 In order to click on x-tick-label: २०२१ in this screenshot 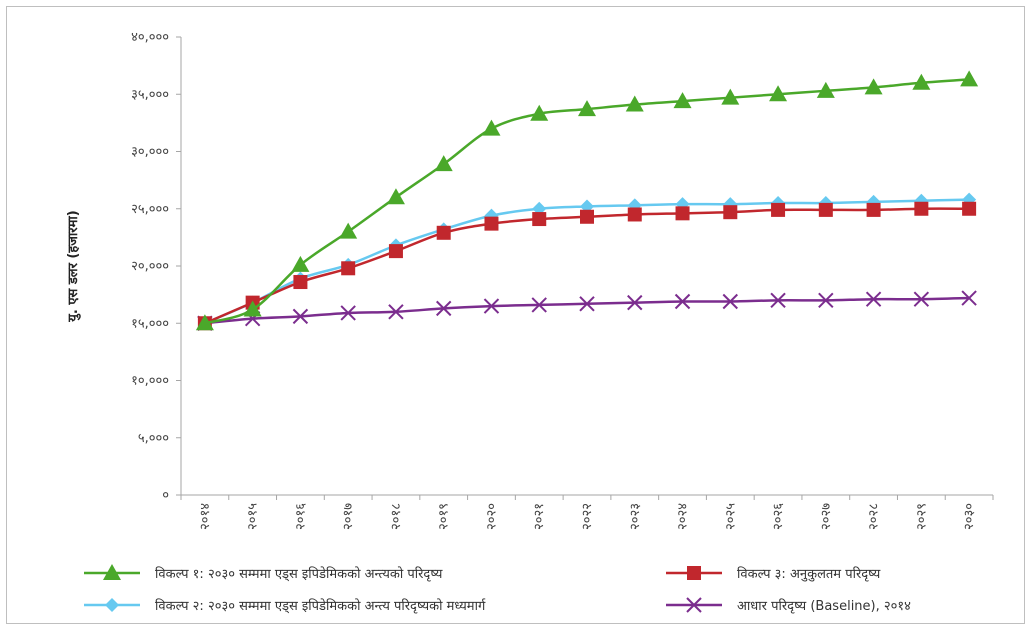, I will do `click(539, 516)`.